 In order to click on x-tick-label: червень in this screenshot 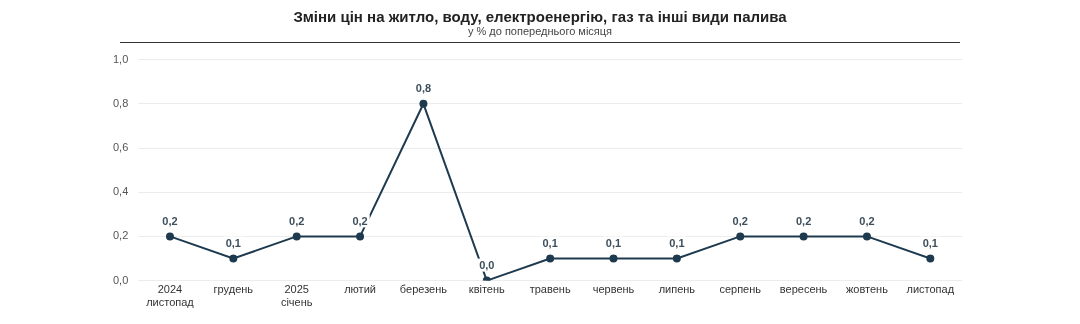, I will do `click(613, 289)`.